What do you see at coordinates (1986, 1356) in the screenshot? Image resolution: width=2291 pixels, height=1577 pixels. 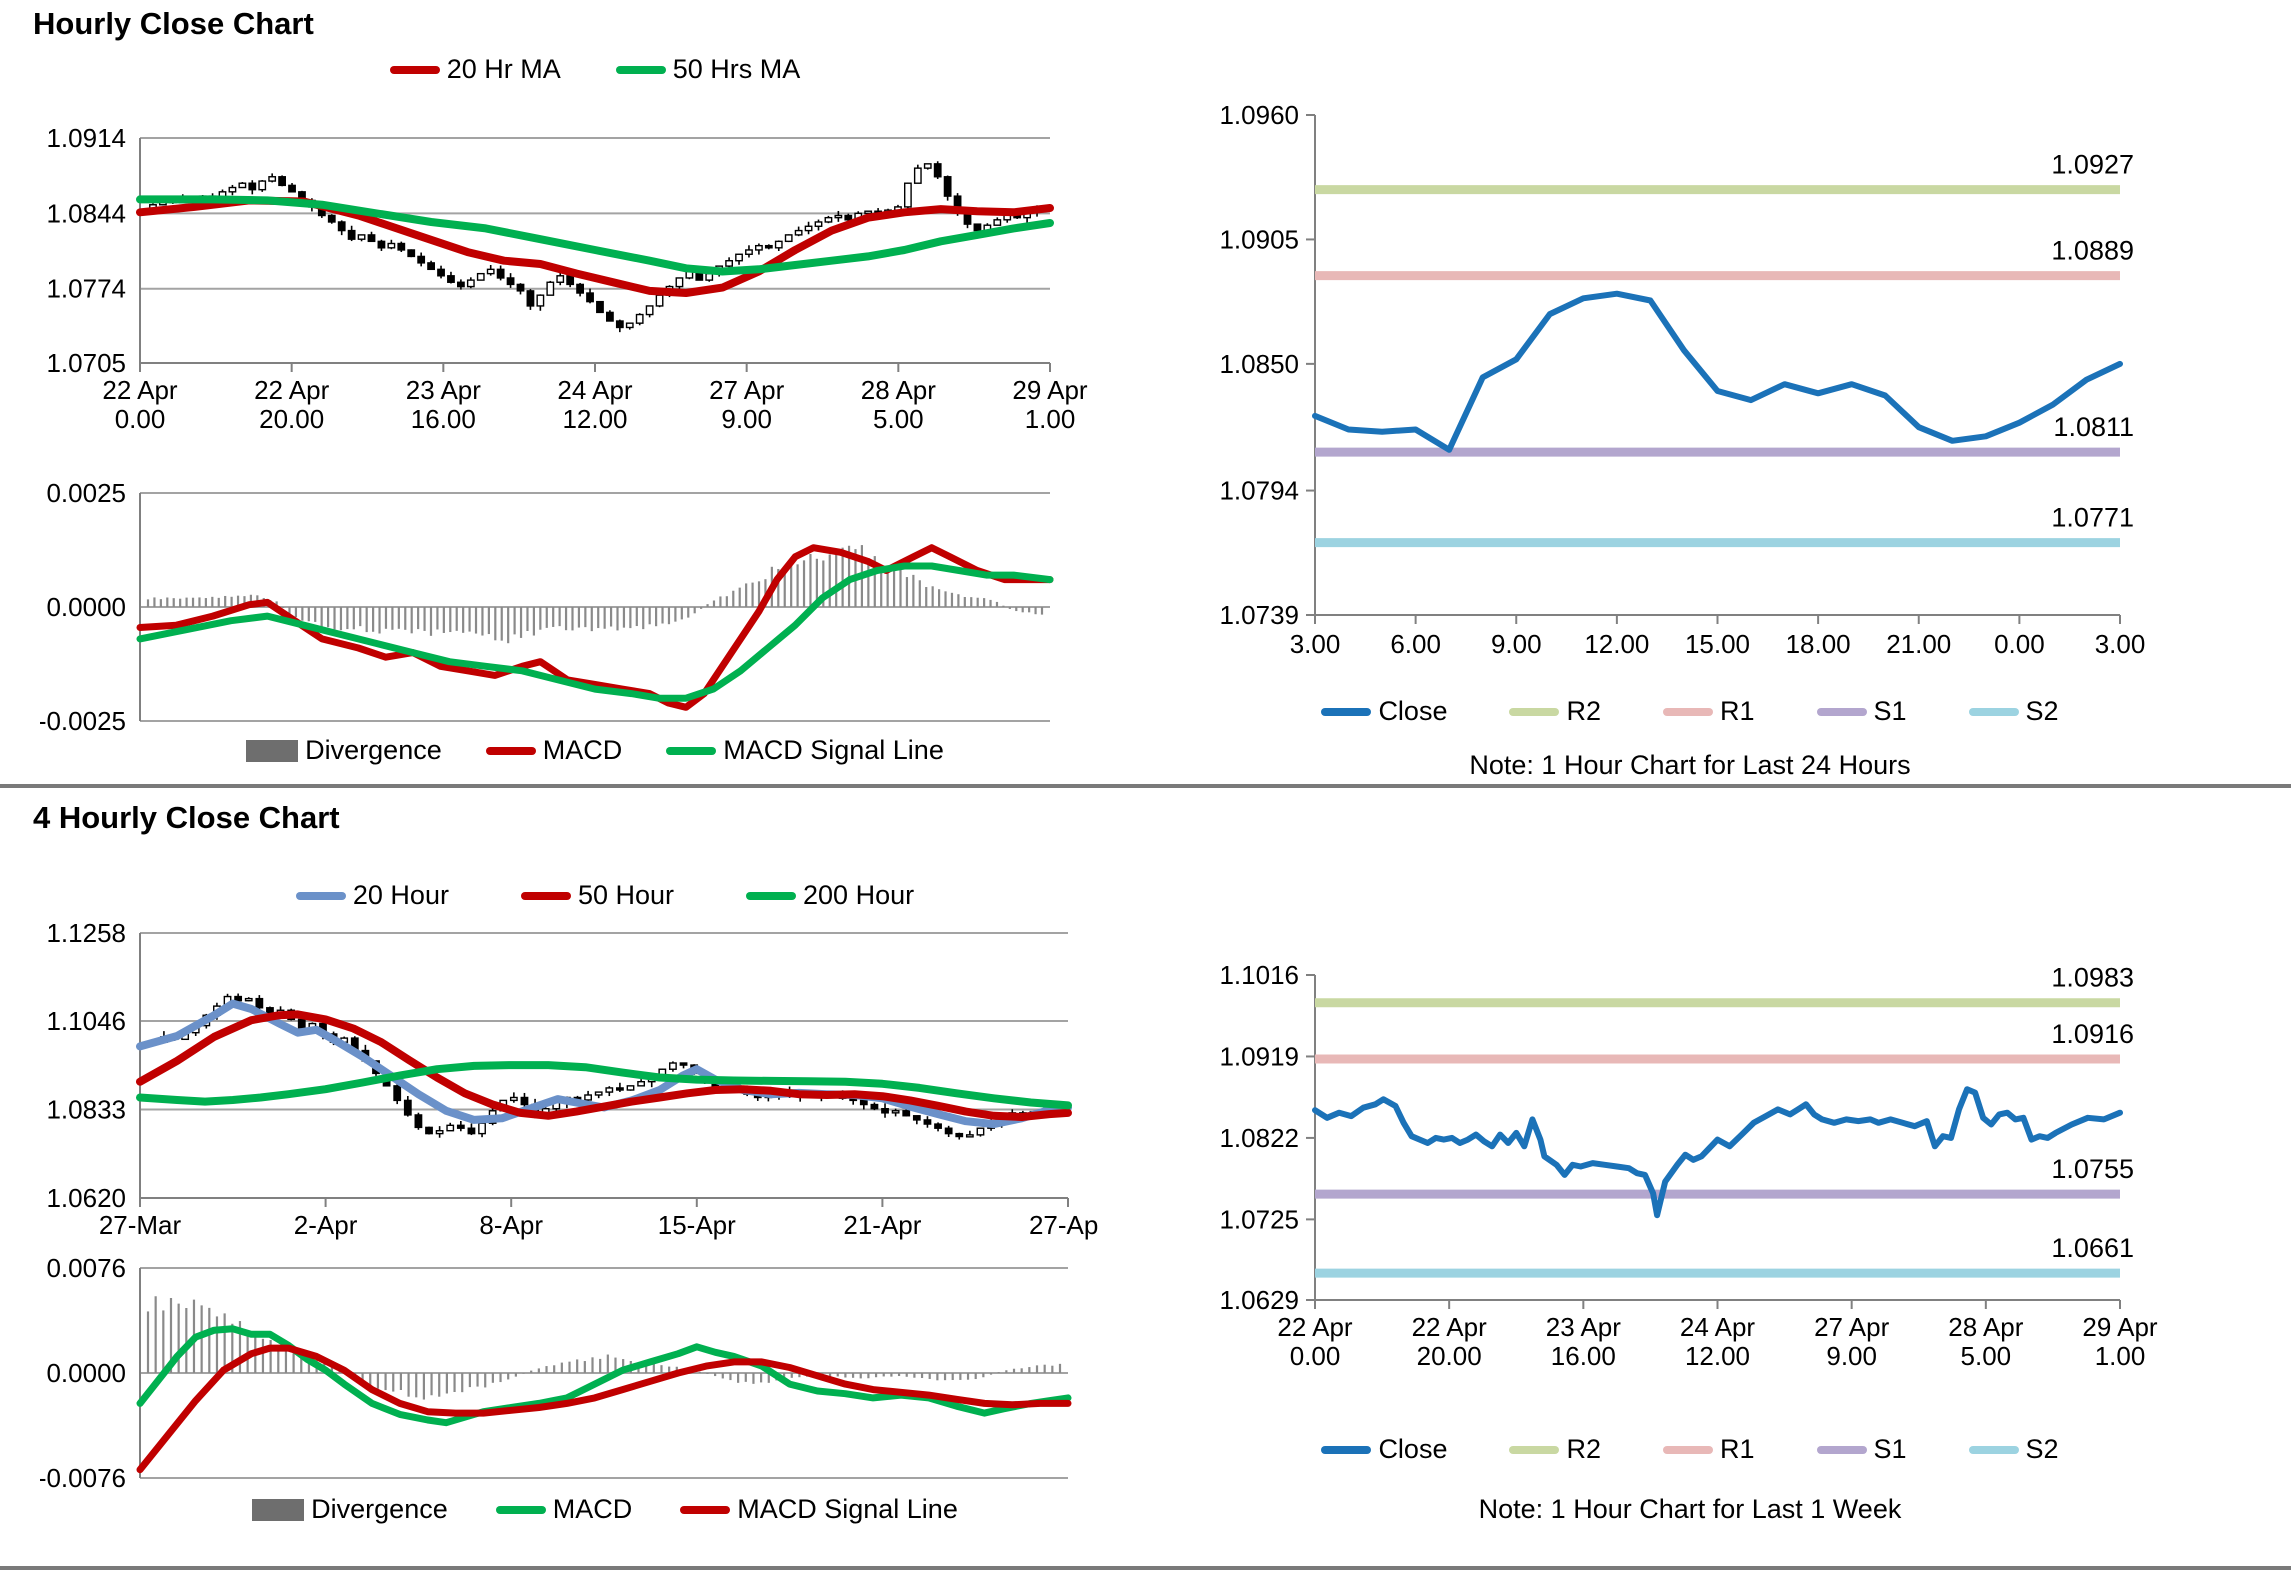 I see `x-tick-label: 5.00` at bounding box center [1986, 1356].